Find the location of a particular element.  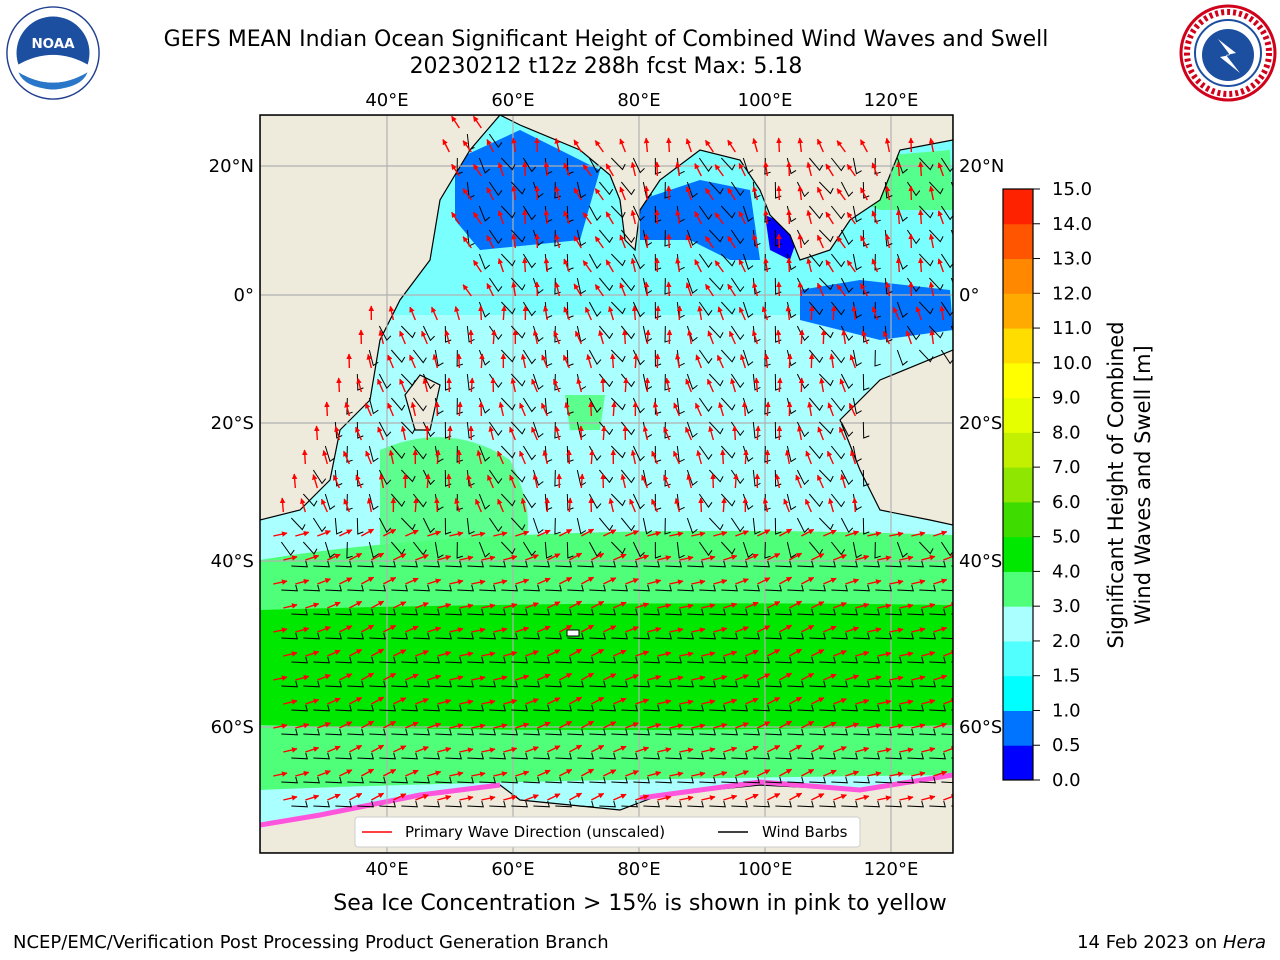

colorbar-tick-label: 0.0 is located at coordinates (1066, 780).